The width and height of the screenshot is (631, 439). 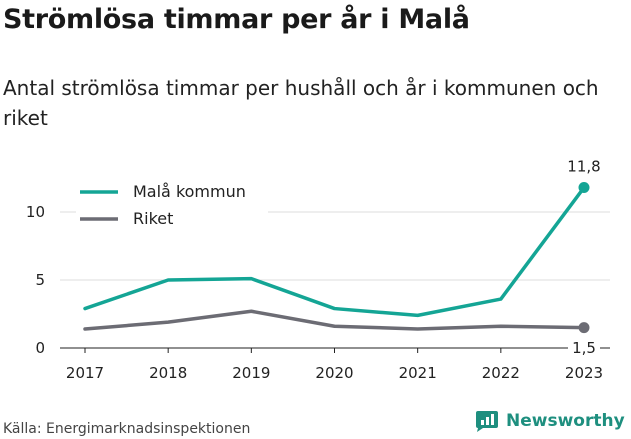 I want to click on chart-title: Strömlösa timmar per år i Malå, so click(x=236, y=19).